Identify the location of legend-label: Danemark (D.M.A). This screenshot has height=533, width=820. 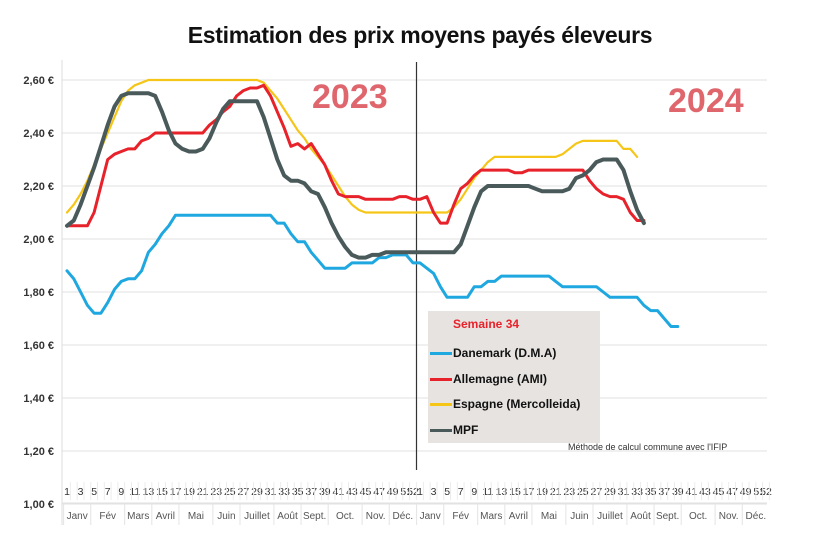
(505, 353).